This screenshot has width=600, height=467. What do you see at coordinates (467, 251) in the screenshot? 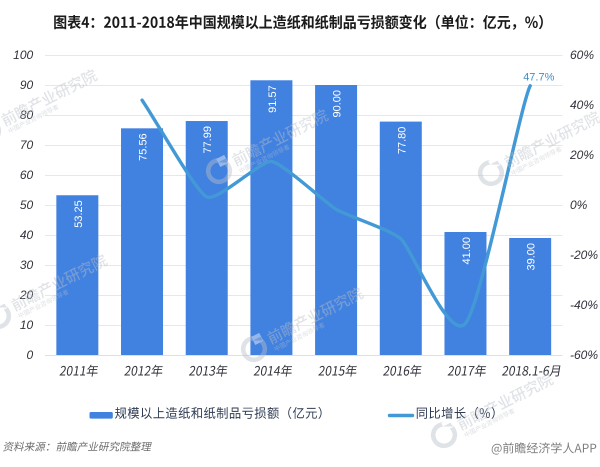
I see `svg-text: 41.00` at bounding box center [467, 251].